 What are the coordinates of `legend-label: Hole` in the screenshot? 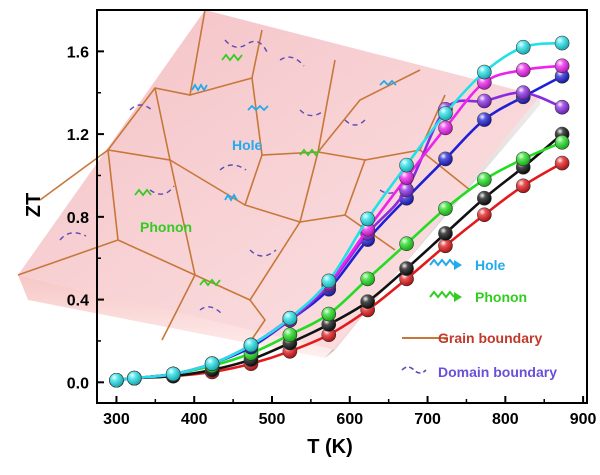 It's located at (490, 265).